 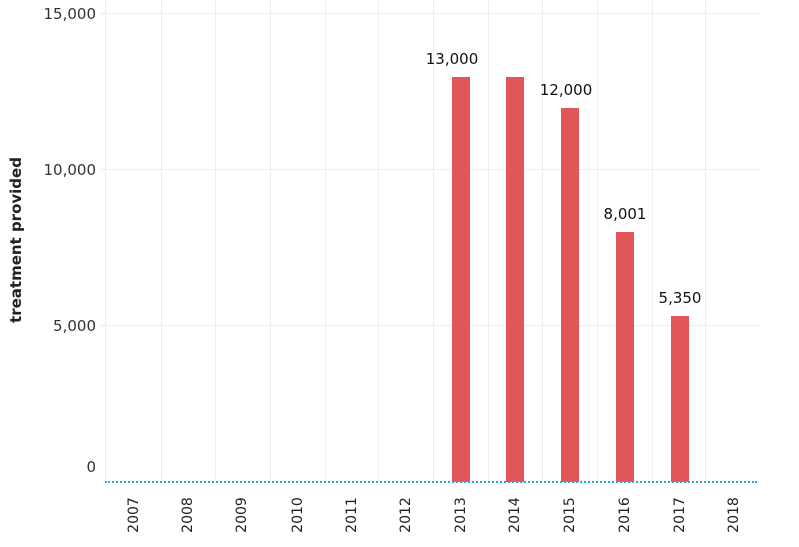 I want to click on y-axis-title: treatment provided, so click(x=16, y=240).